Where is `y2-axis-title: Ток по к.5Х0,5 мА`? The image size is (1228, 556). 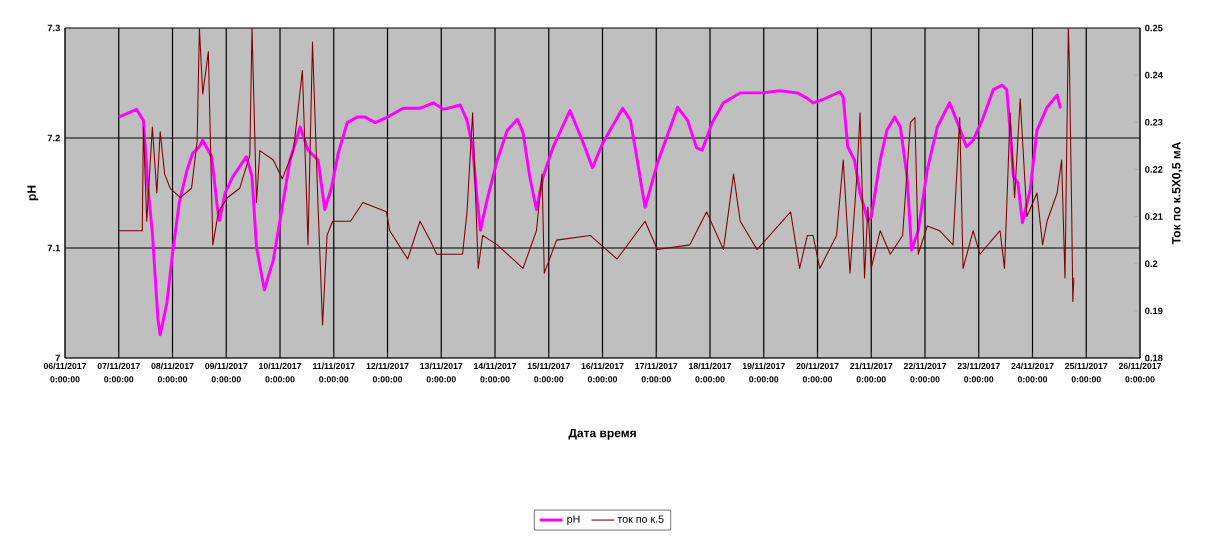
y2-axis-title: Ток по к.5Х0,5 мА is located at coordinates (1177, 193).